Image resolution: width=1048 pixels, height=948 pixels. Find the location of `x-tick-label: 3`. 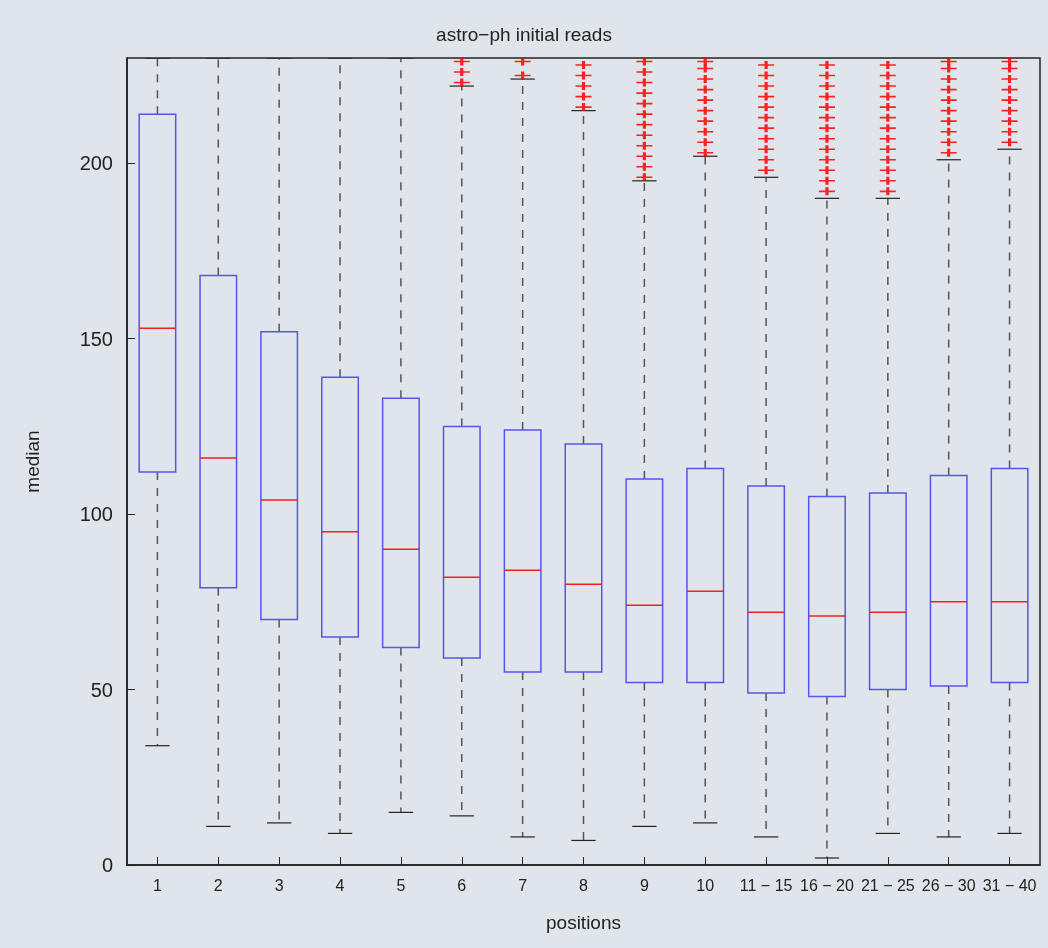

x-tick-label: 3 is located at coordinates (279, 885).